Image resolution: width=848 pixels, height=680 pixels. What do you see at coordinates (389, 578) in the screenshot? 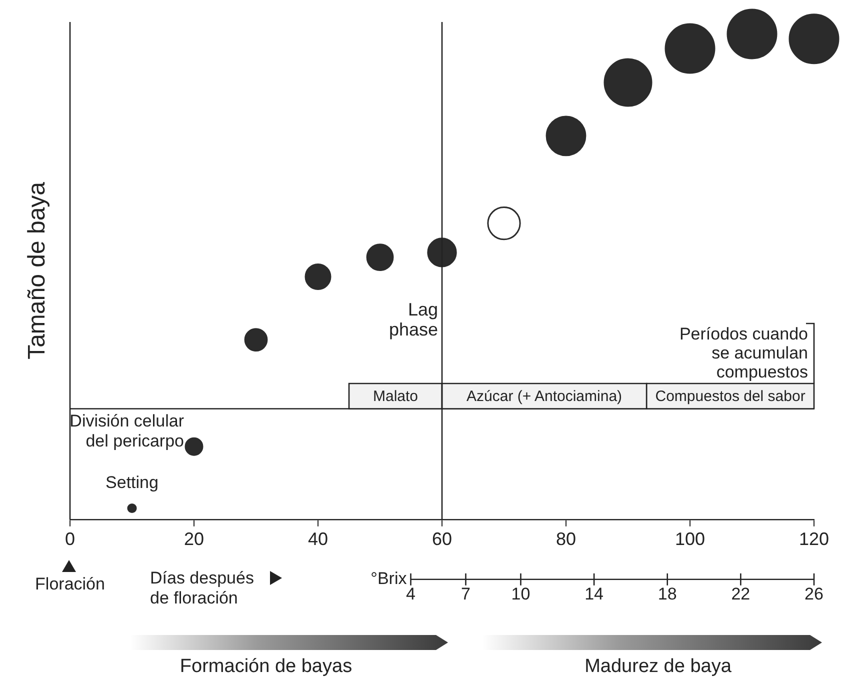
I see `x2-axis-title: °Brix` at bounding box center [389, 578].